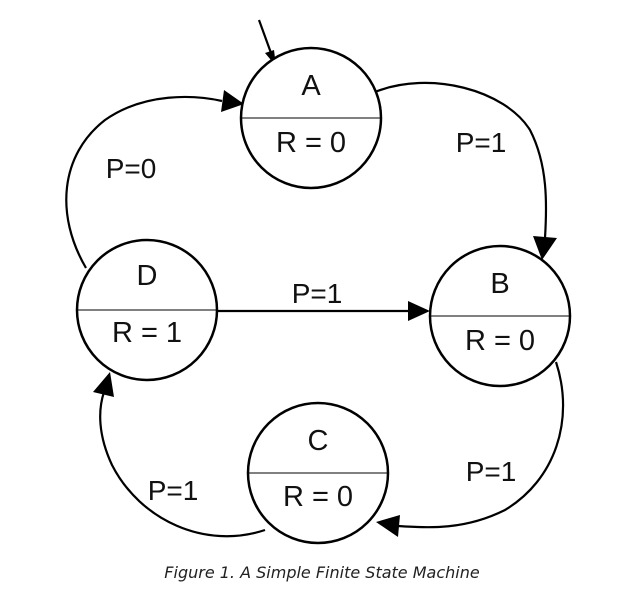  I want to click on state-c-name: C, so click(318, 441).